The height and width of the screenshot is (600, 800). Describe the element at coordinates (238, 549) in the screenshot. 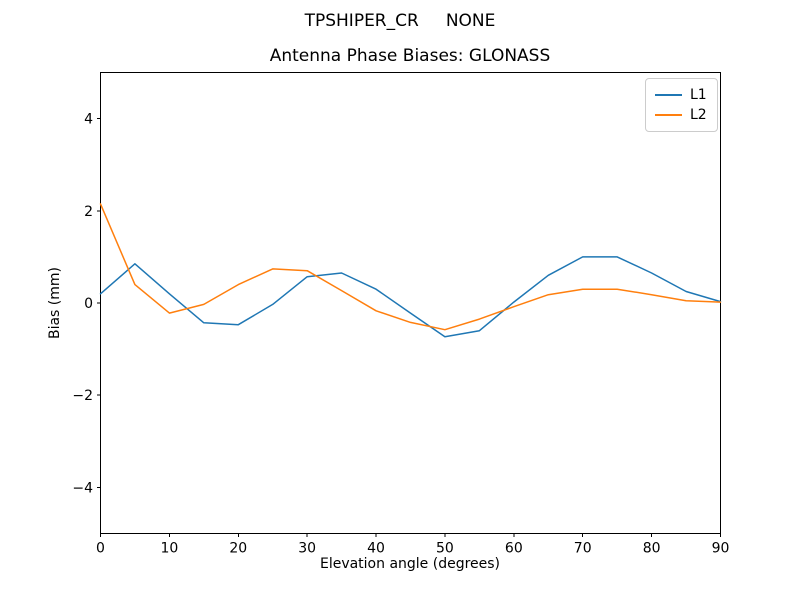

I see `x-tick-label: 20` at that location.